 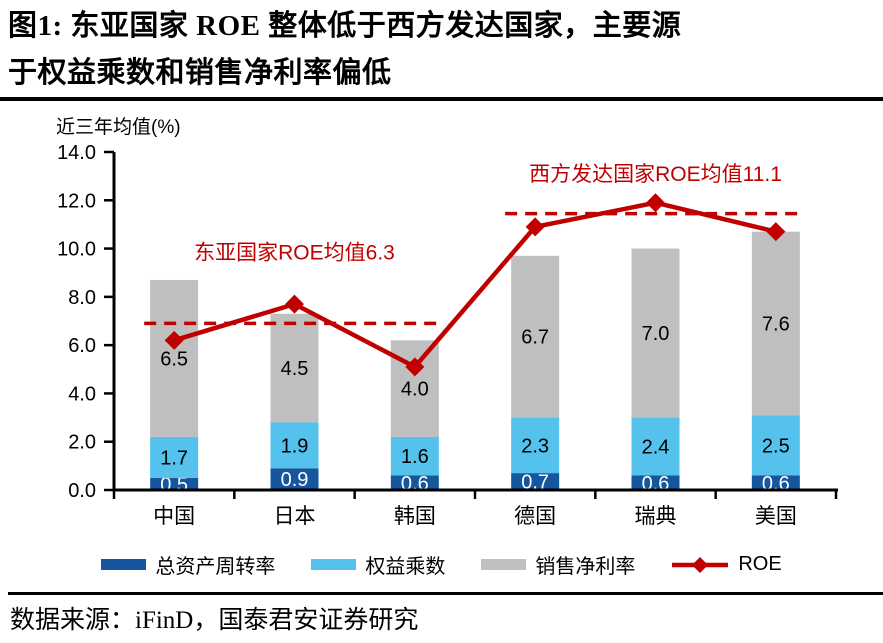 I want to click on source-text: 数据来源：iFinD，国泰君安证券研究, so click(x=214, y=620).